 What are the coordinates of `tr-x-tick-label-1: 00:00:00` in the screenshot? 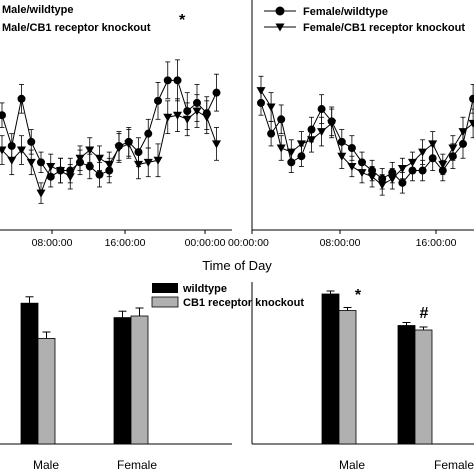 It's located at (248, 243).